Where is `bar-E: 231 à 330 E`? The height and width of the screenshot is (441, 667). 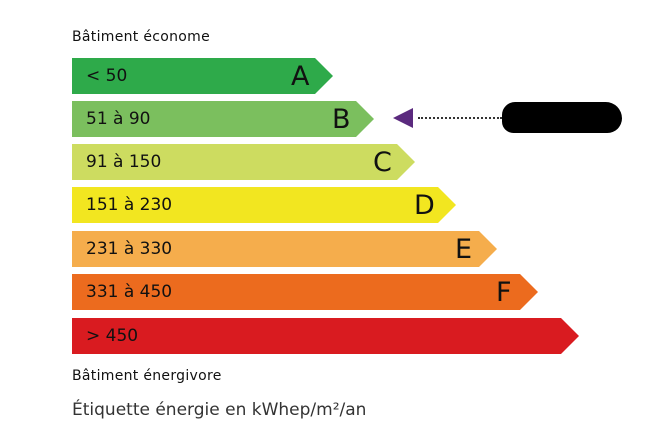
bar-E: 231 à 330 E is located at coordinates (284, 249).